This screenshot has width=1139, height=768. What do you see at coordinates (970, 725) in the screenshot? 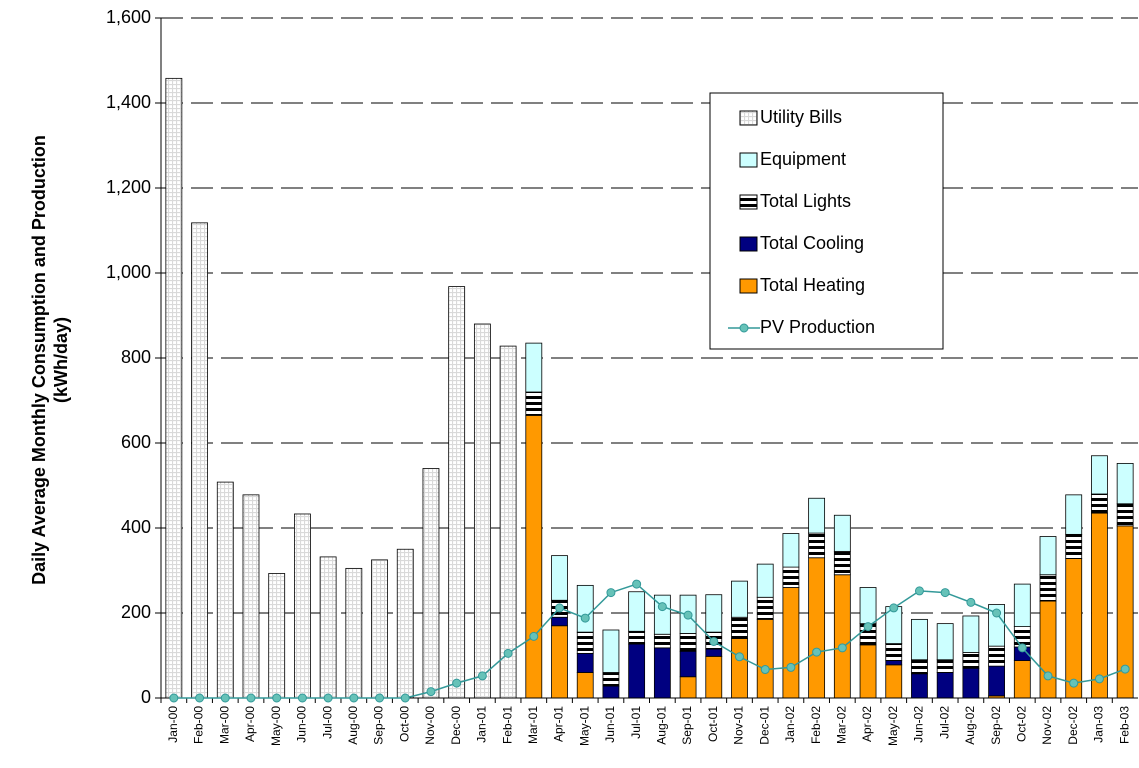
I see `x-tick-label: Aug-02` at bounding box center [970, 725].